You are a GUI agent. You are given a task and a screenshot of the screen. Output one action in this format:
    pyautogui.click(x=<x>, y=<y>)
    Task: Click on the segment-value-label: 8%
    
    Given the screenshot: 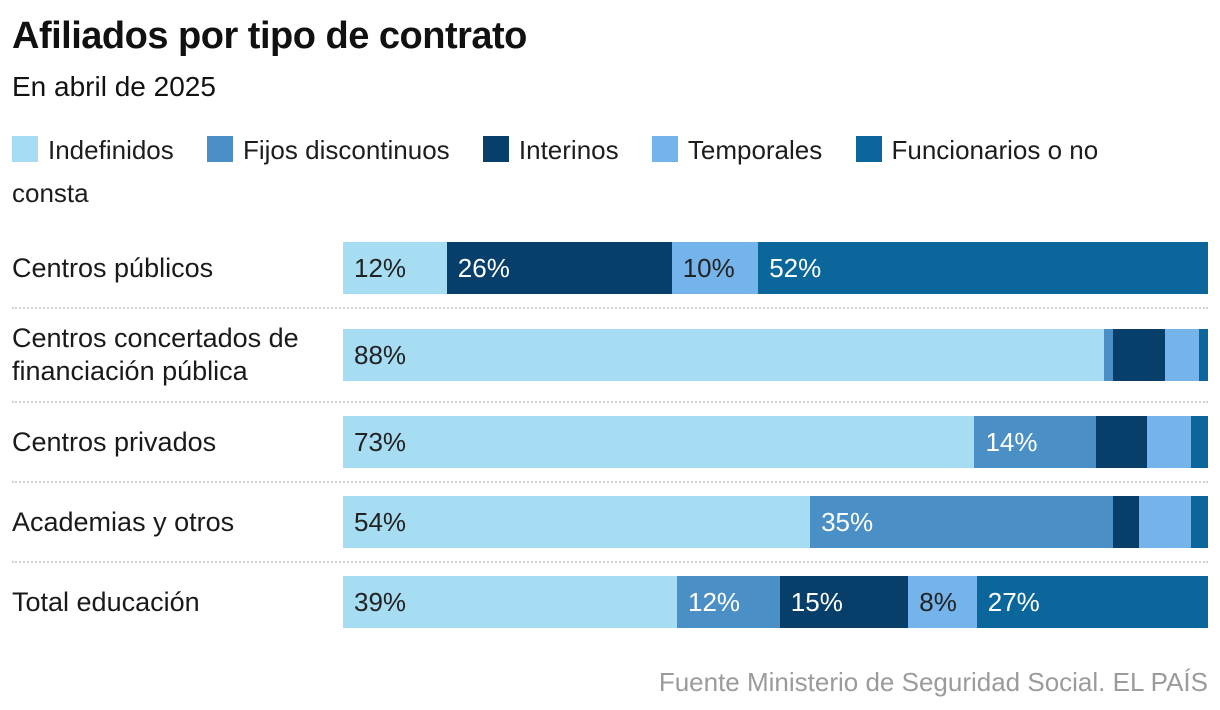 What is the action you would take?
    pyautogui.click(x=938, y=601)
    